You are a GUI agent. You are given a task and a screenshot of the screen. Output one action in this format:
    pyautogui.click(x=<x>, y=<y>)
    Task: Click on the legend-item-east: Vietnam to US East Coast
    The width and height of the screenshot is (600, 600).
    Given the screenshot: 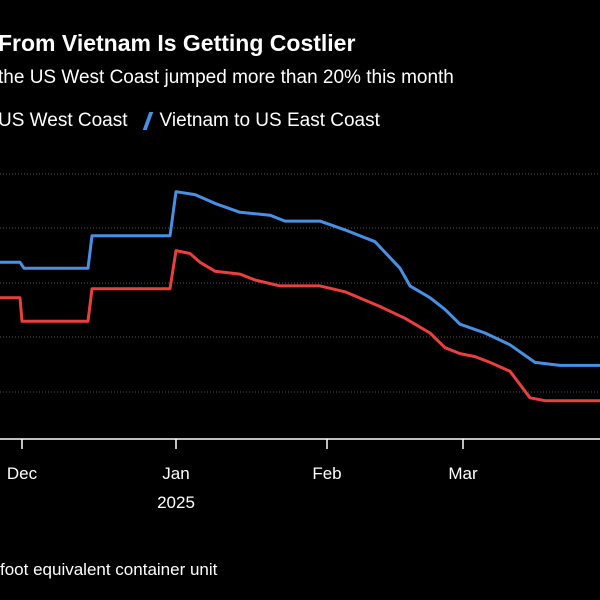 What is the action you would take?
    pyautogui.click(x=261, y=121)
    